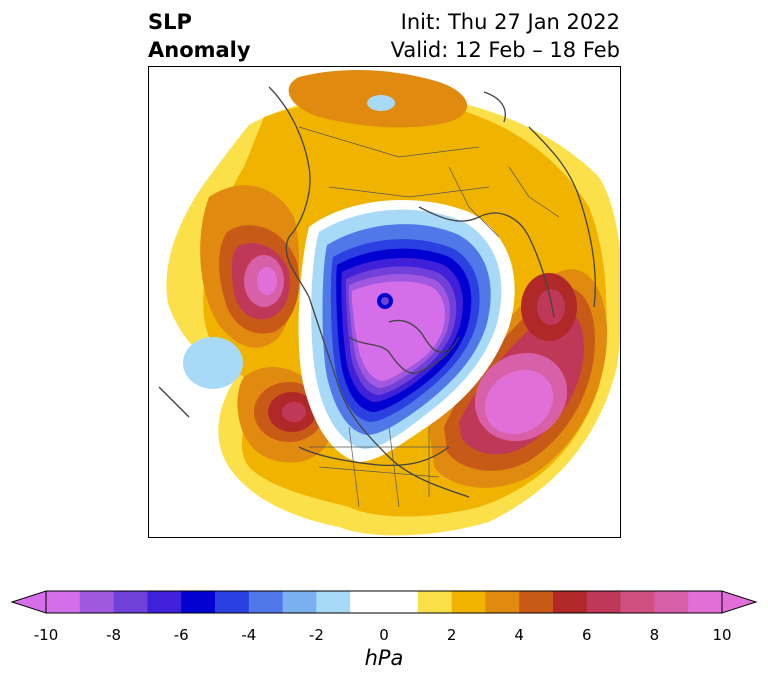 This screenshot has height=684, width=768. Describe the element at coordinates (170, 22) in the screenshot. I see `title-line-1: SLP` at that location.